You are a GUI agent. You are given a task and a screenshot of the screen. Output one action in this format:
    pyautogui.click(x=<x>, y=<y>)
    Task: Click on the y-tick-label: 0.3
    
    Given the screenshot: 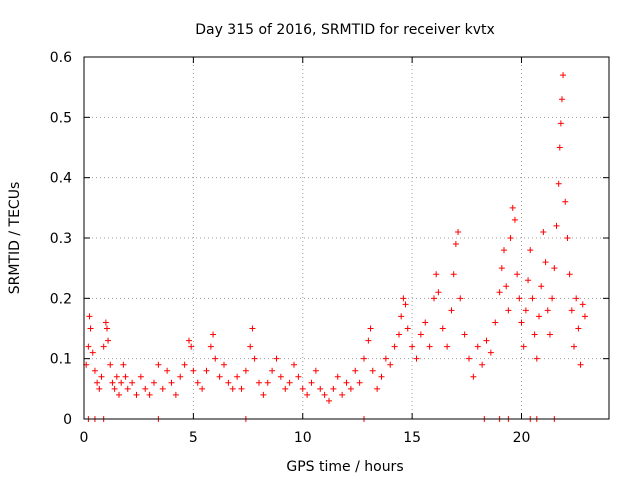 What is the action you would take?
    pyautogui.click(x=61, y=239)
    